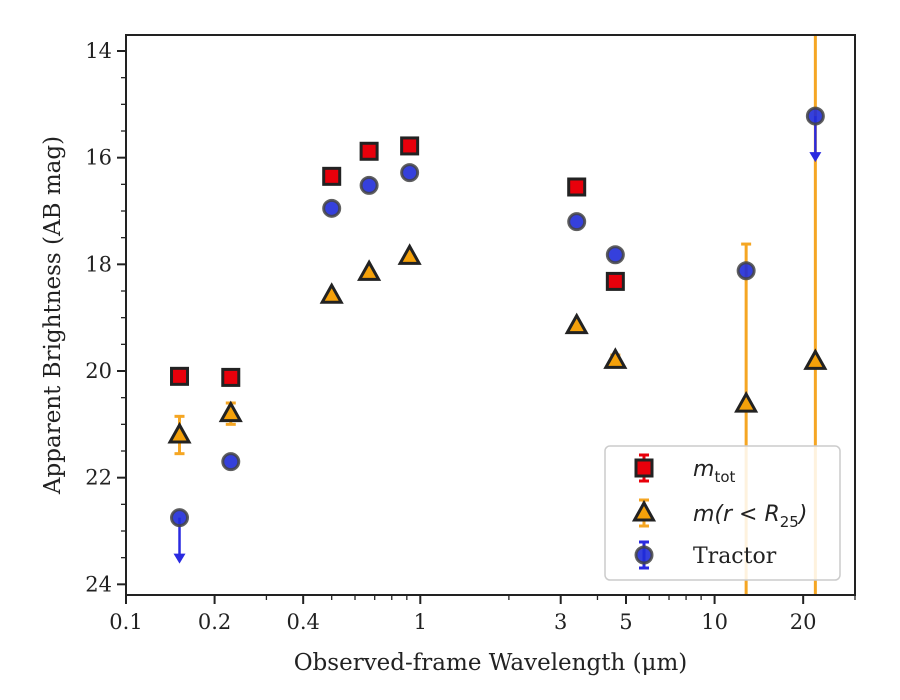 The height and width of the screenshot is (700, 900). Describe the element at coordinates (714, 471) in the screenshot. I see `legend-label: mtot` at that location.